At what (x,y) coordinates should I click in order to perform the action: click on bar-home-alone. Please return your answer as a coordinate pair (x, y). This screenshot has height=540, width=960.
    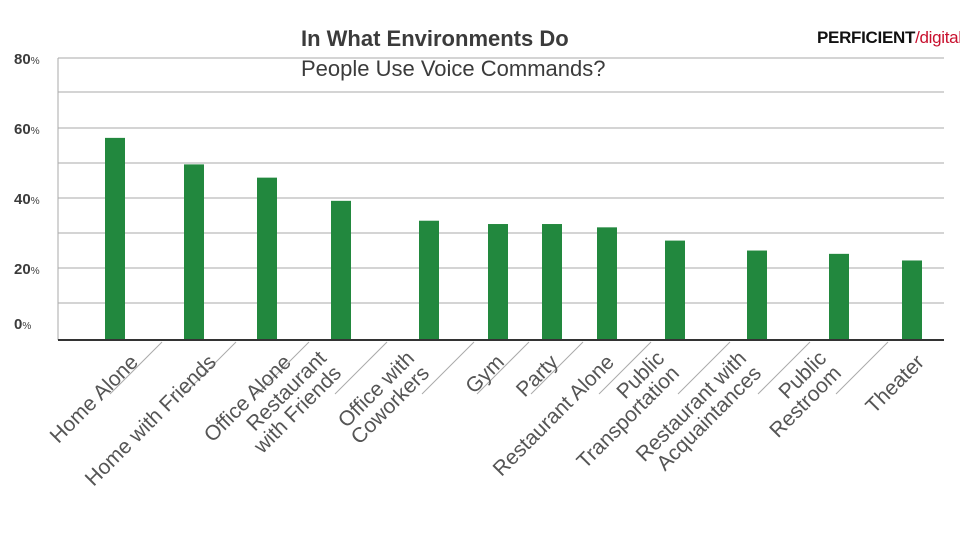
    Looking at the image, I should click on (115, 238).